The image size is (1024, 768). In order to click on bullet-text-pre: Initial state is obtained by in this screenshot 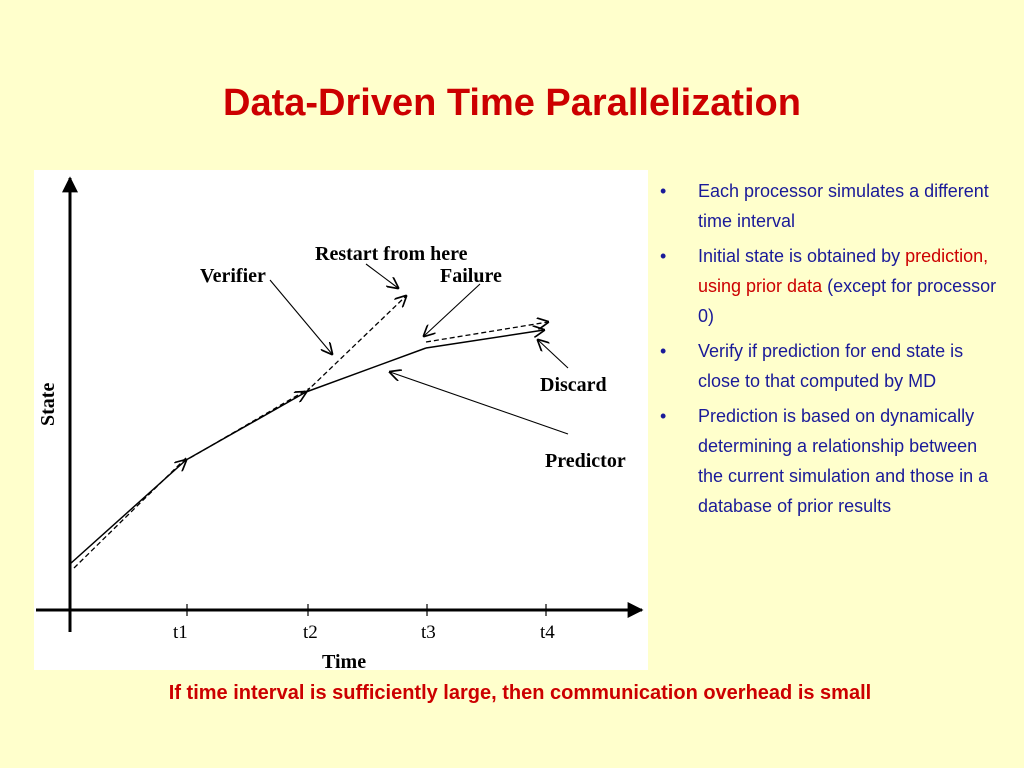, I will do `click(802, 256)`.